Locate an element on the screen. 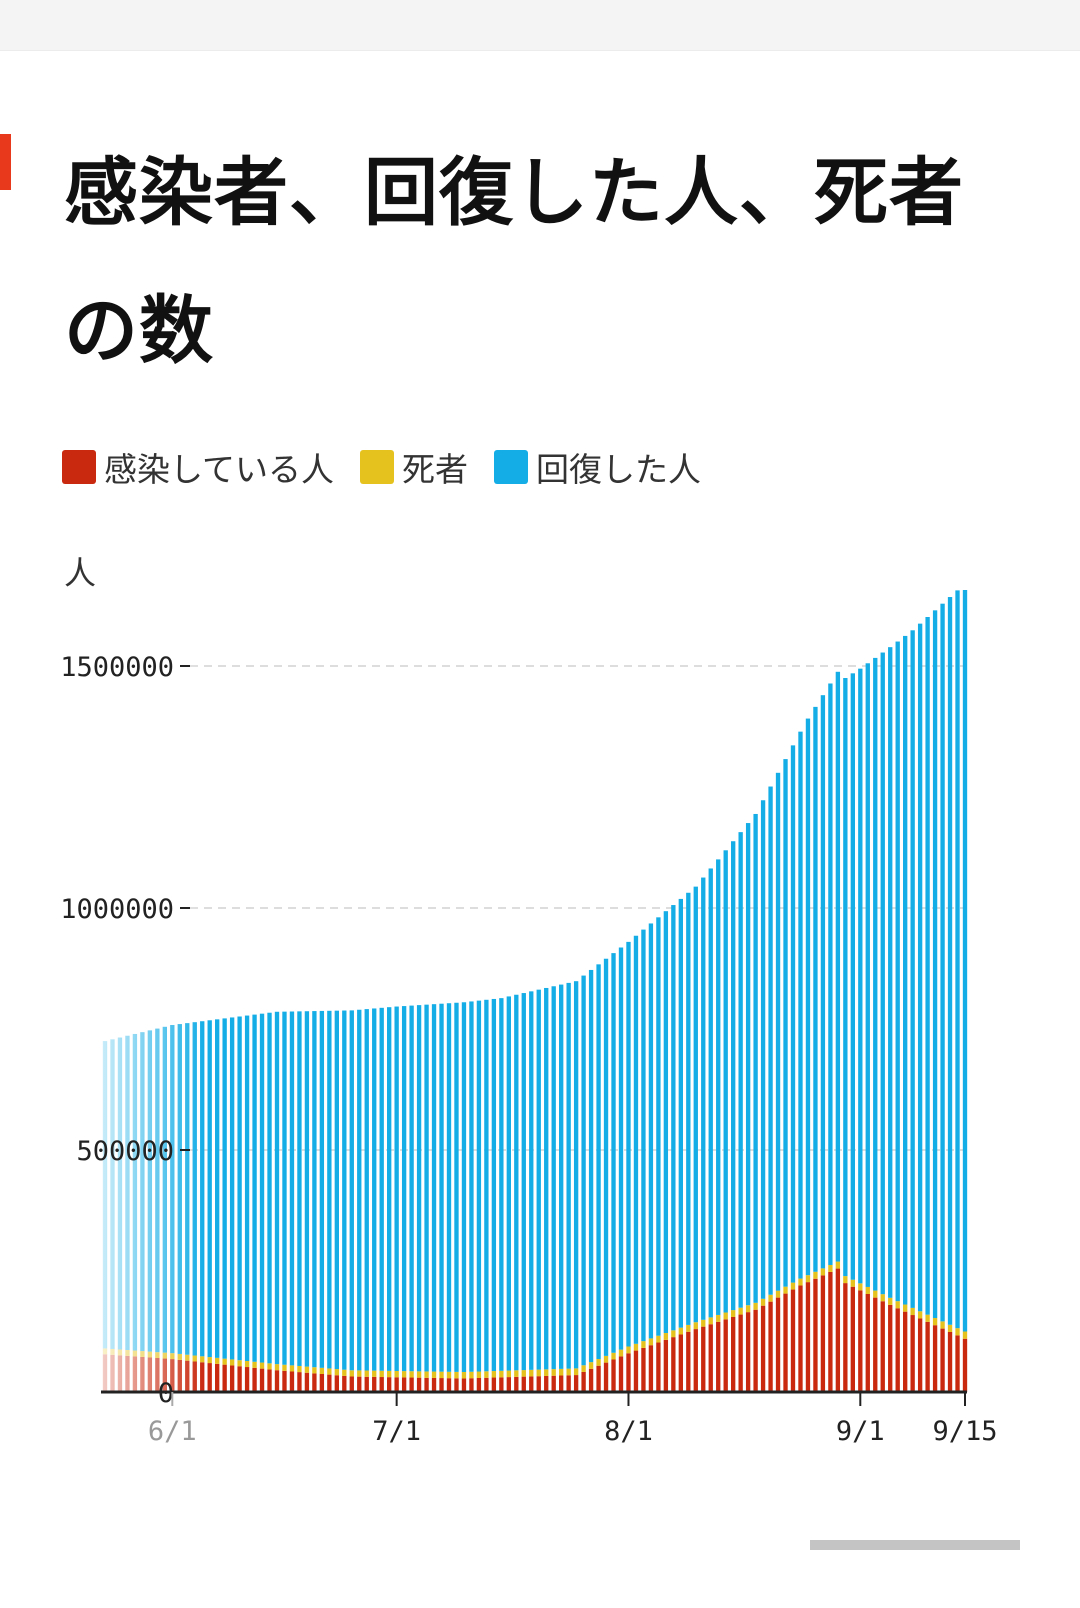 This screenshot has height=1608, width=1080. x-tick-label-7/1: 7/1 is located at coordinates (396, 1431).